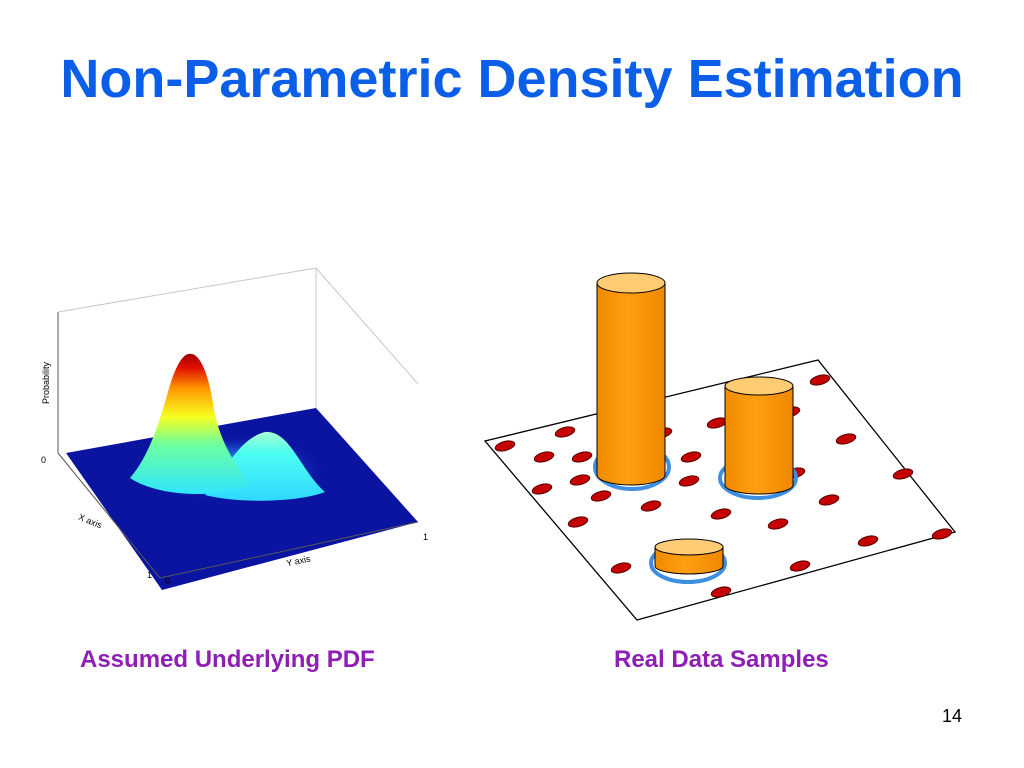  Describe the element at coordinates (43, 460) in the screenshot. I see `z-axis-tick-zero: 0` at that location.